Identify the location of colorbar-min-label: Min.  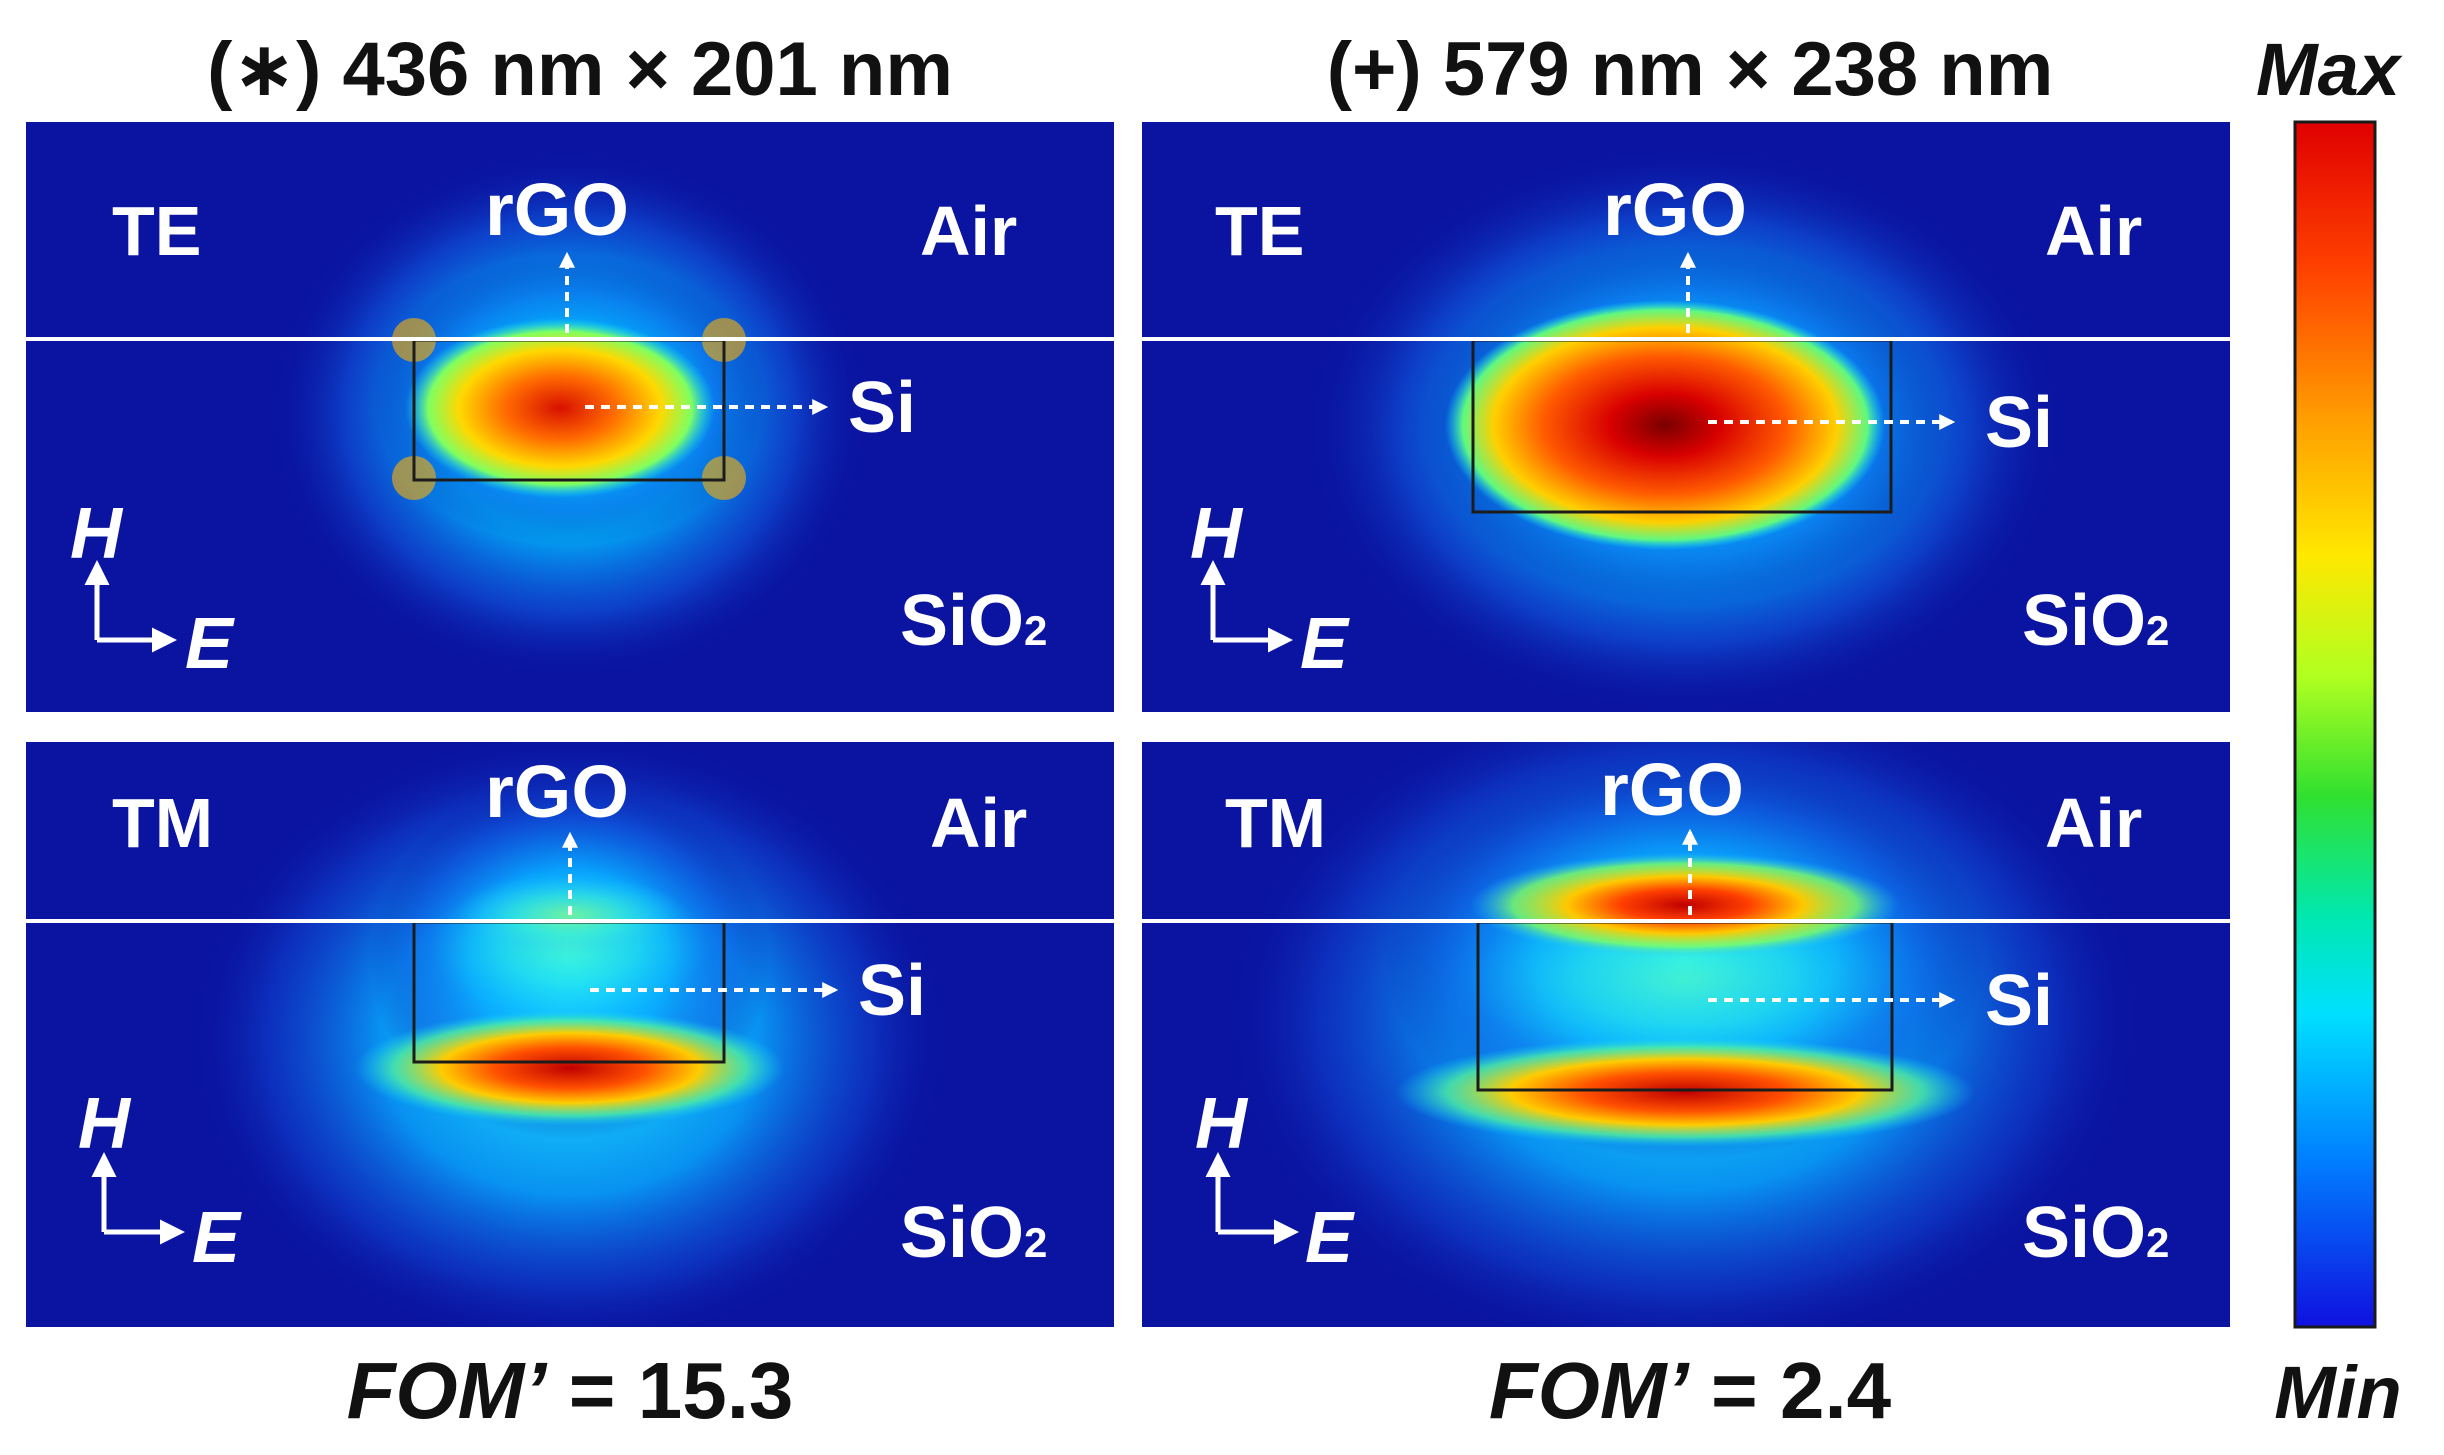
(2337, 1392).